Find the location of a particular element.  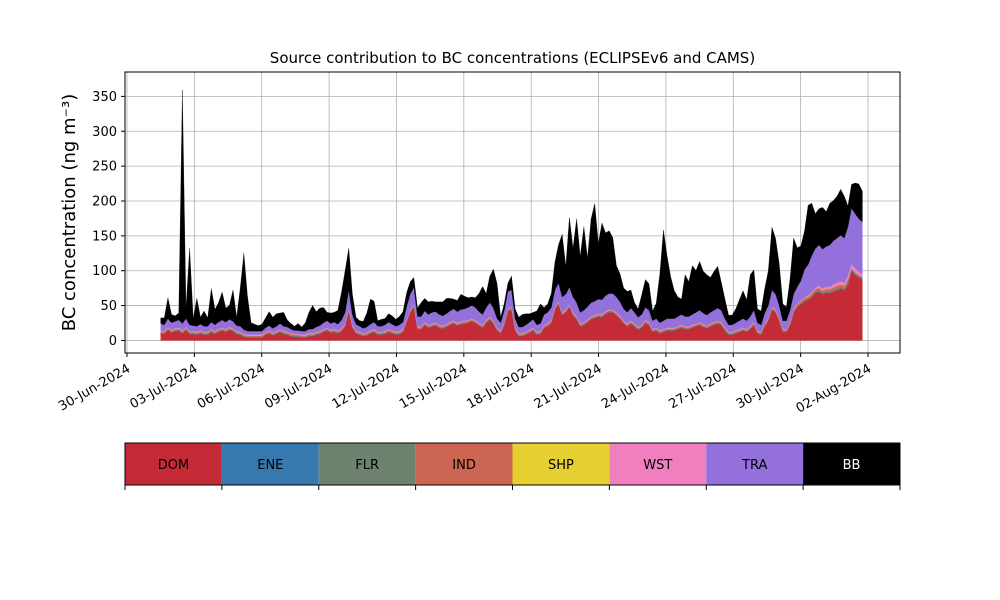

legend-swatch-ene is located at coordinates (270, 464).